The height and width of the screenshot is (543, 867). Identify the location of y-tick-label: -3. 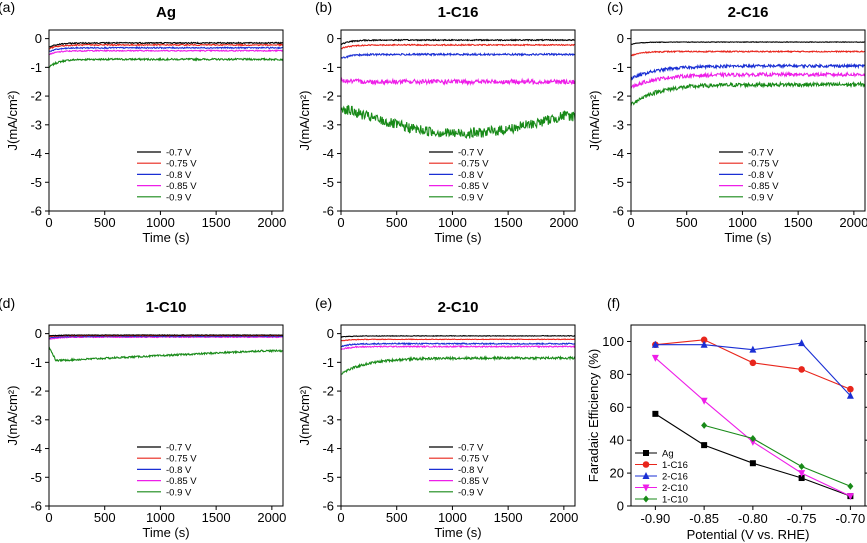
(618, 124).